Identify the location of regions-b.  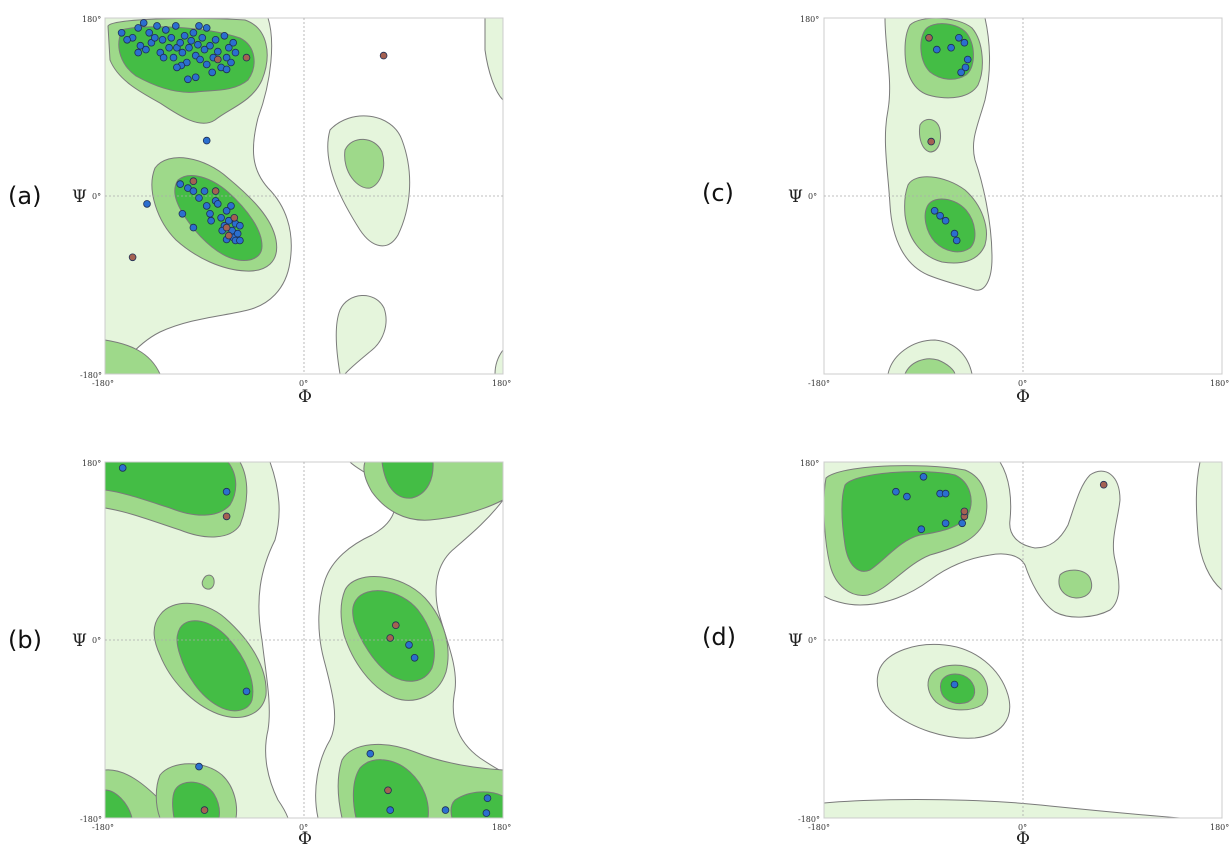
(304, 640).